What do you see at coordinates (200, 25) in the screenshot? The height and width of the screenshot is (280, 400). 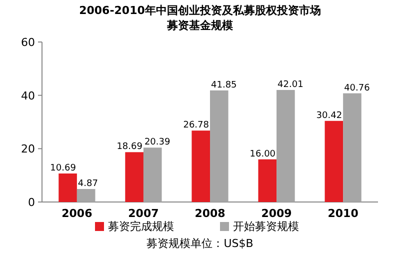 I see `chart-subtitle: 募资基金规模` at bounding box center [200, 25].